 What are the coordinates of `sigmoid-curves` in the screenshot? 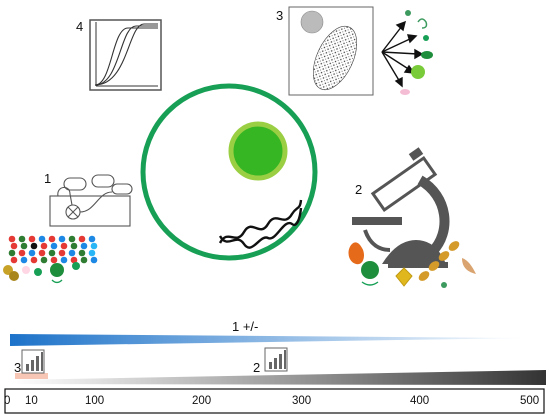 It's located at (126, 54).